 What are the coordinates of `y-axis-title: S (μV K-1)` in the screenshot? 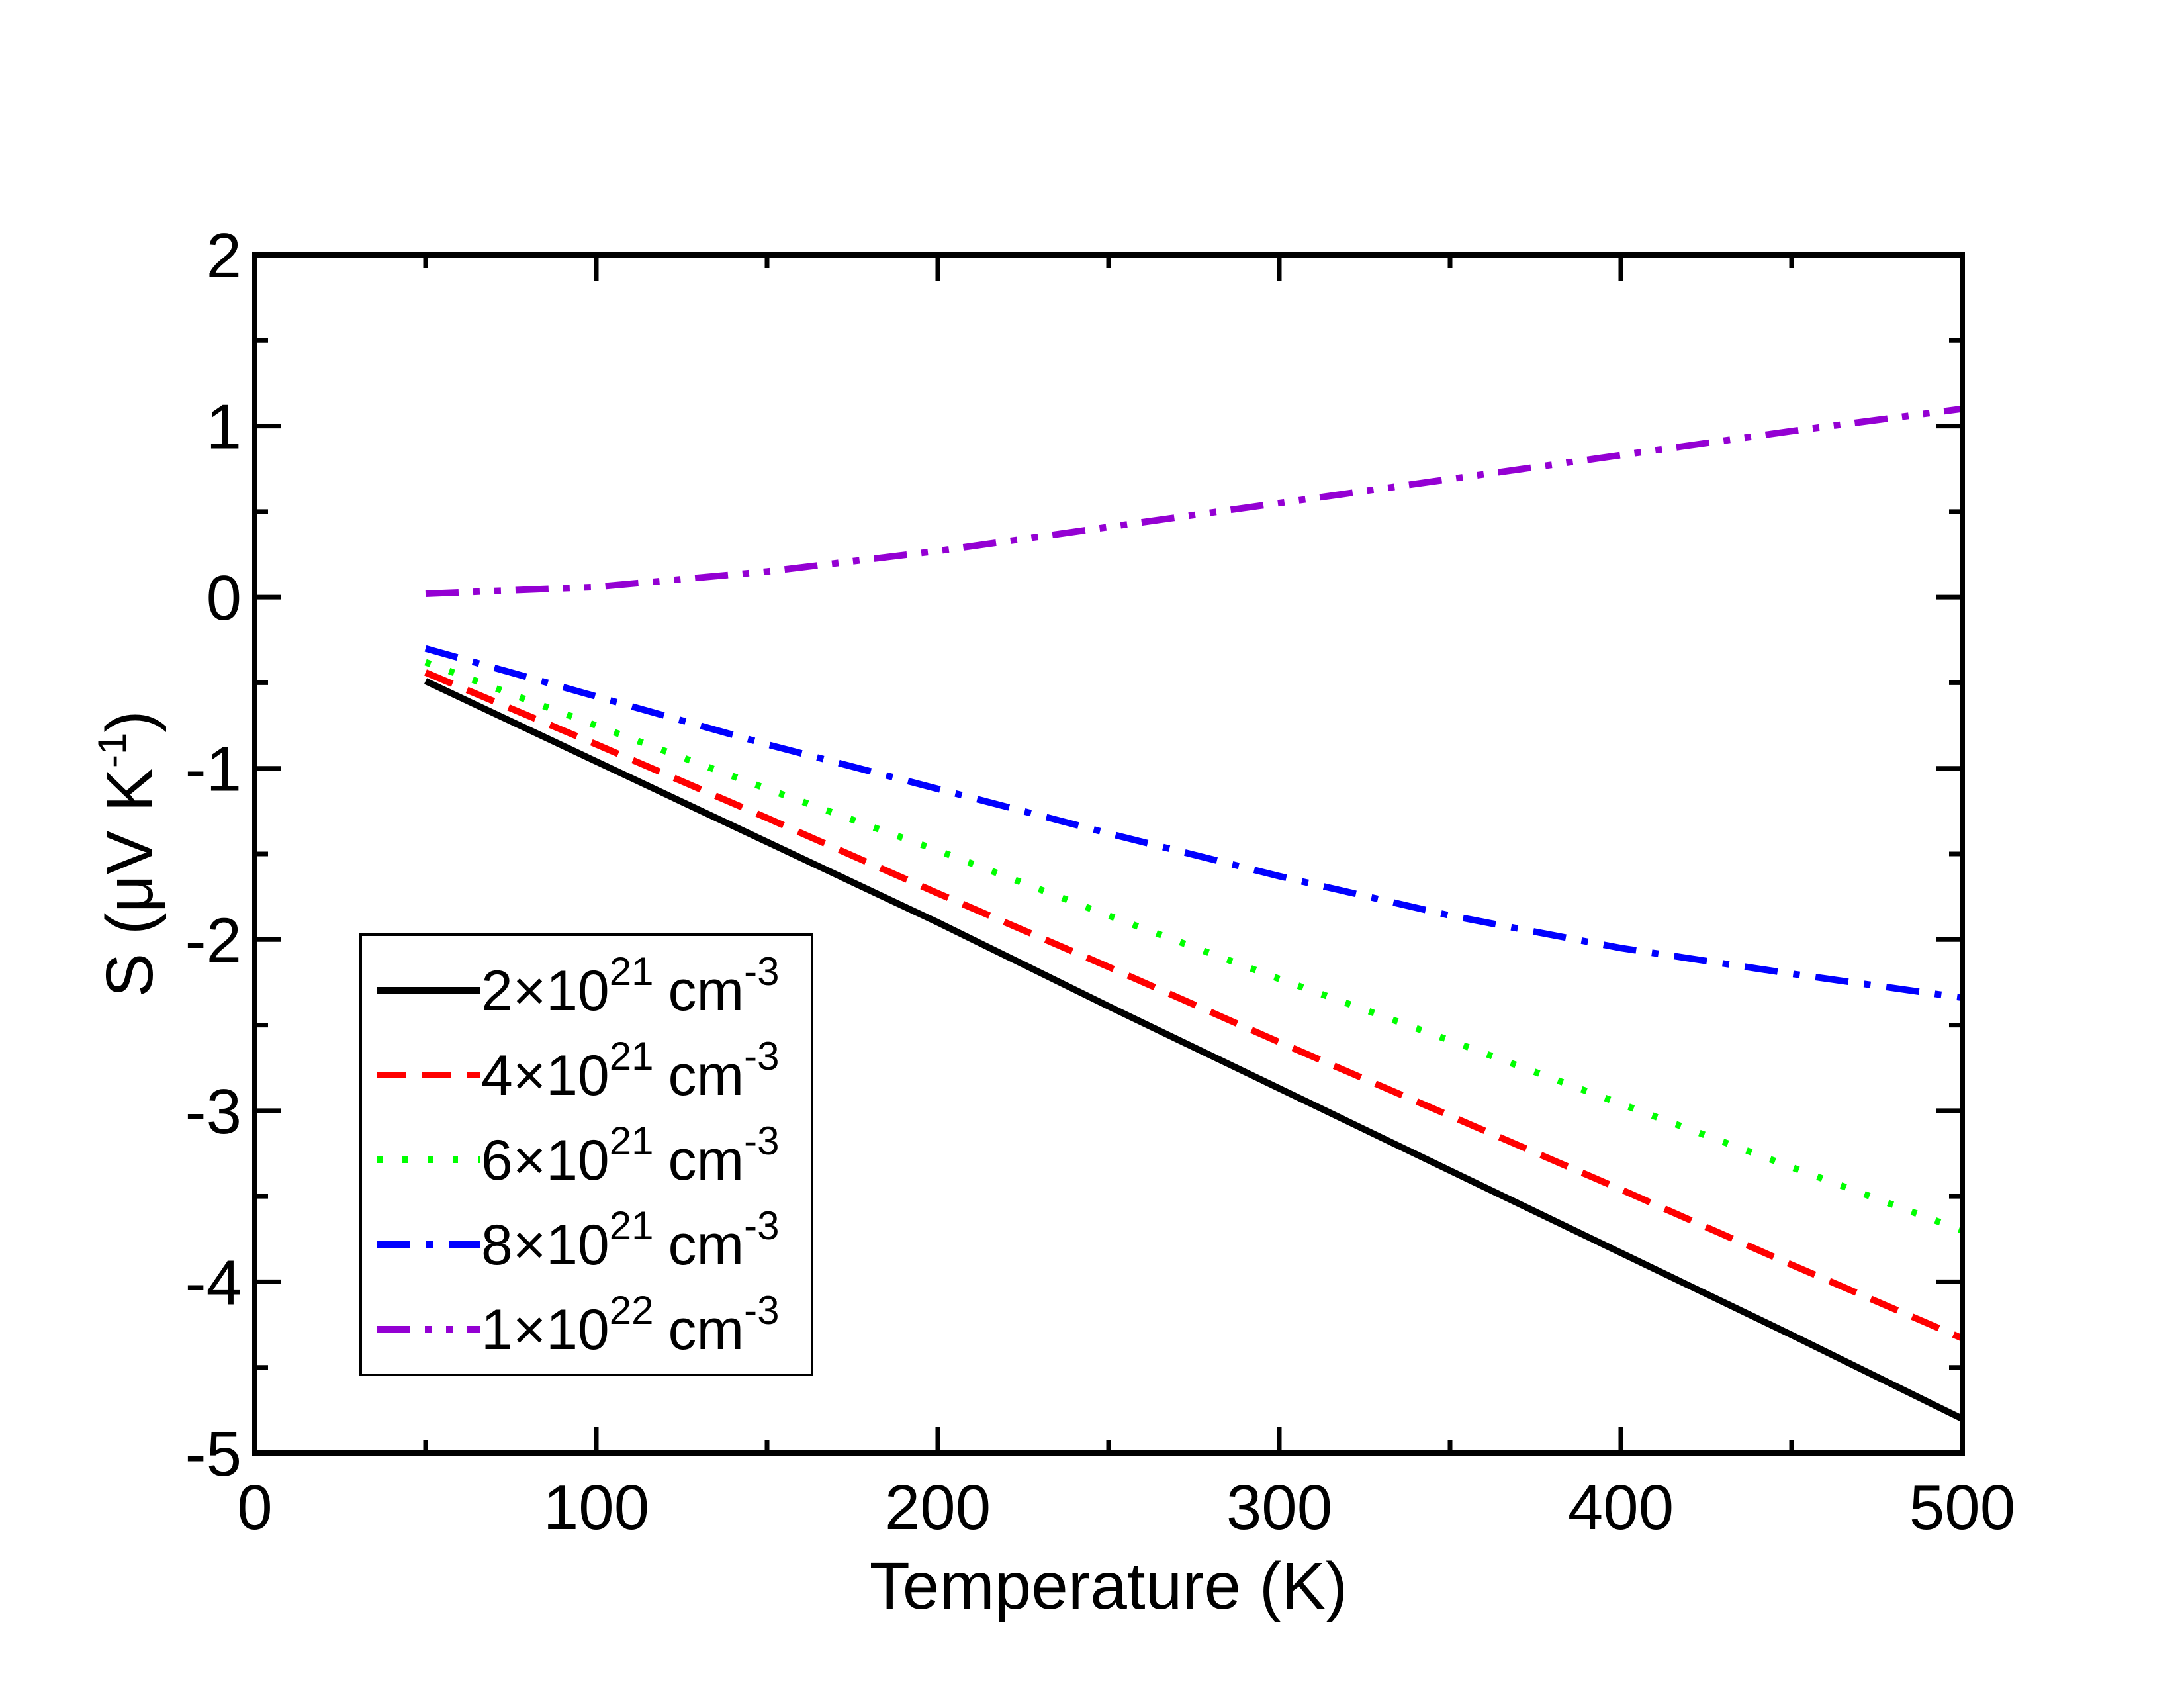 It's located at (128, 853).